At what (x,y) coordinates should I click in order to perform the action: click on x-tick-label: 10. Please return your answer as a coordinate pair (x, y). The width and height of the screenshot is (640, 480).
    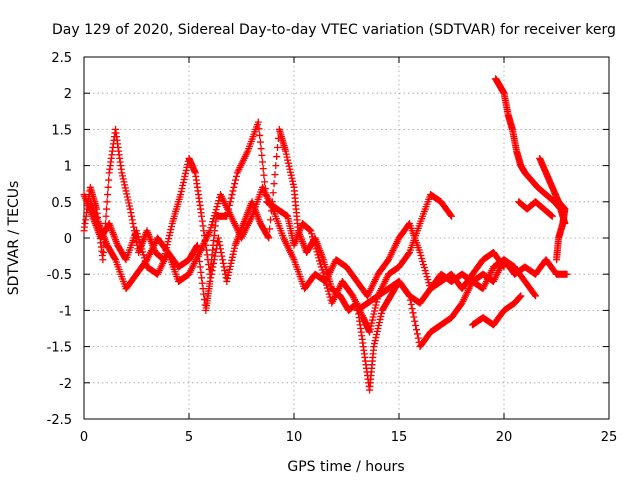
    Looking at the image, I should click on (294, 437).